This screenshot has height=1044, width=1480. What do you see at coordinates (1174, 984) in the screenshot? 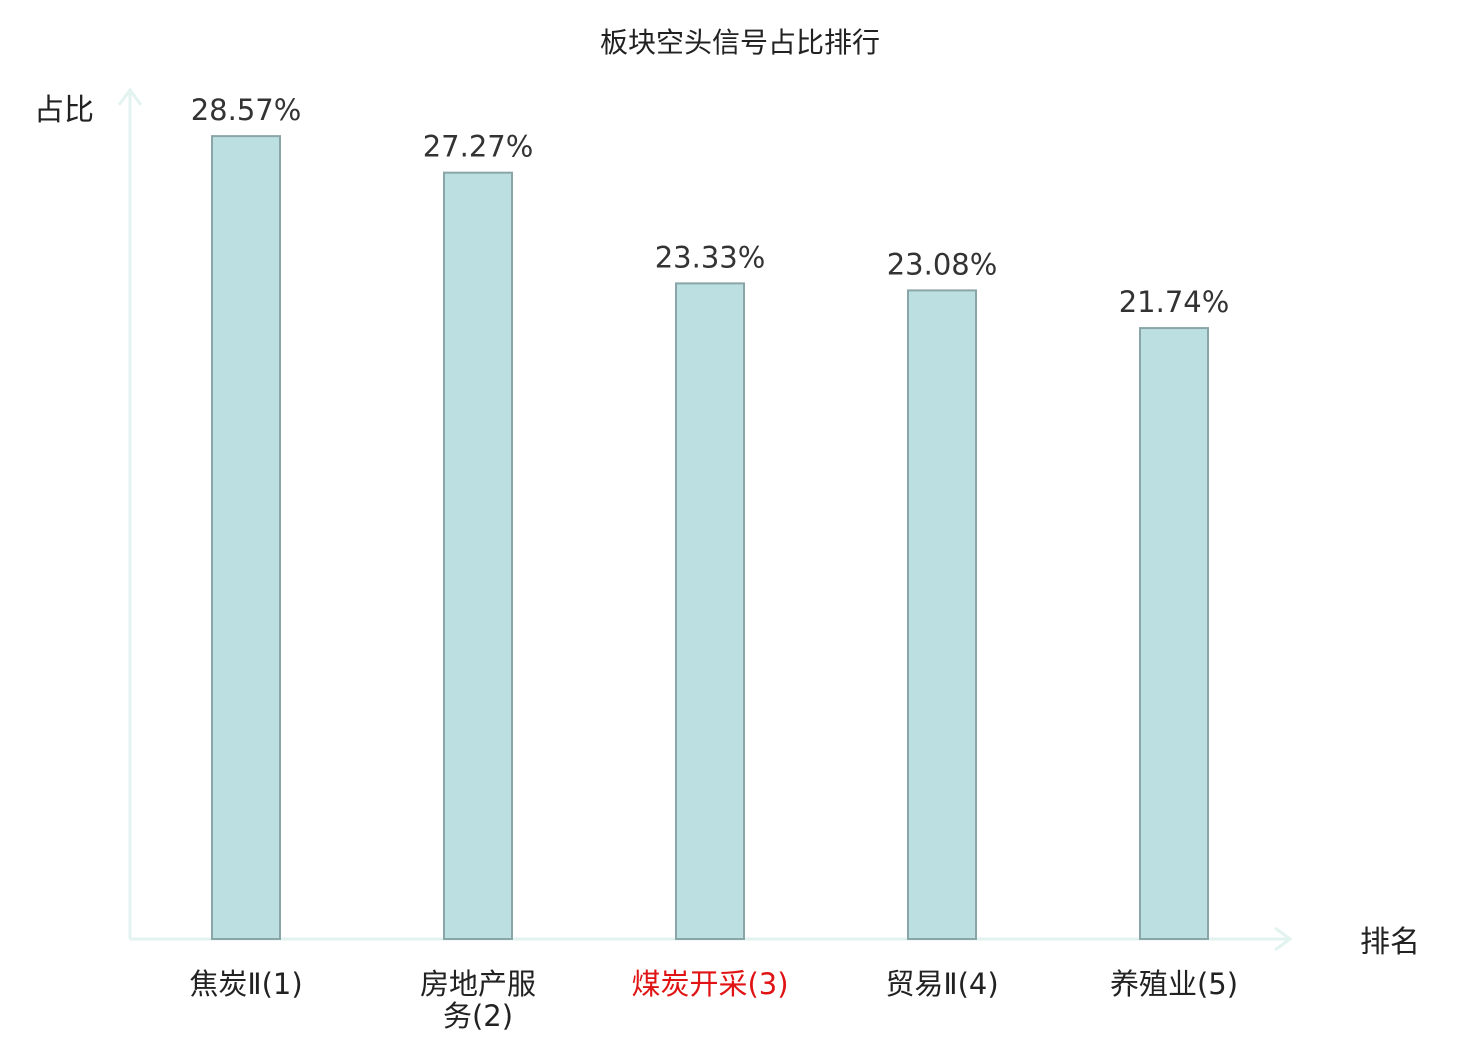
I see `category-label: 养殖业(5)` at bounding box center [1174, 984].